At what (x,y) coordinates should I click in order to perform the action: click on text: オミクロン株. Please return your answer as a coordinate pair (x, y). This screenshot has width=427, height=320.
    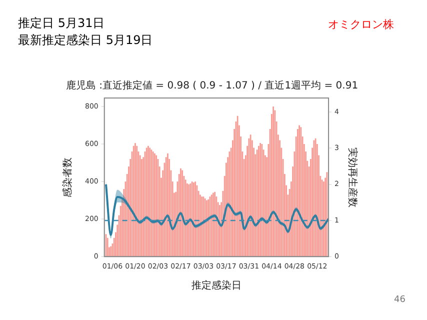
    Looking at the image, I should click on (361, 24).